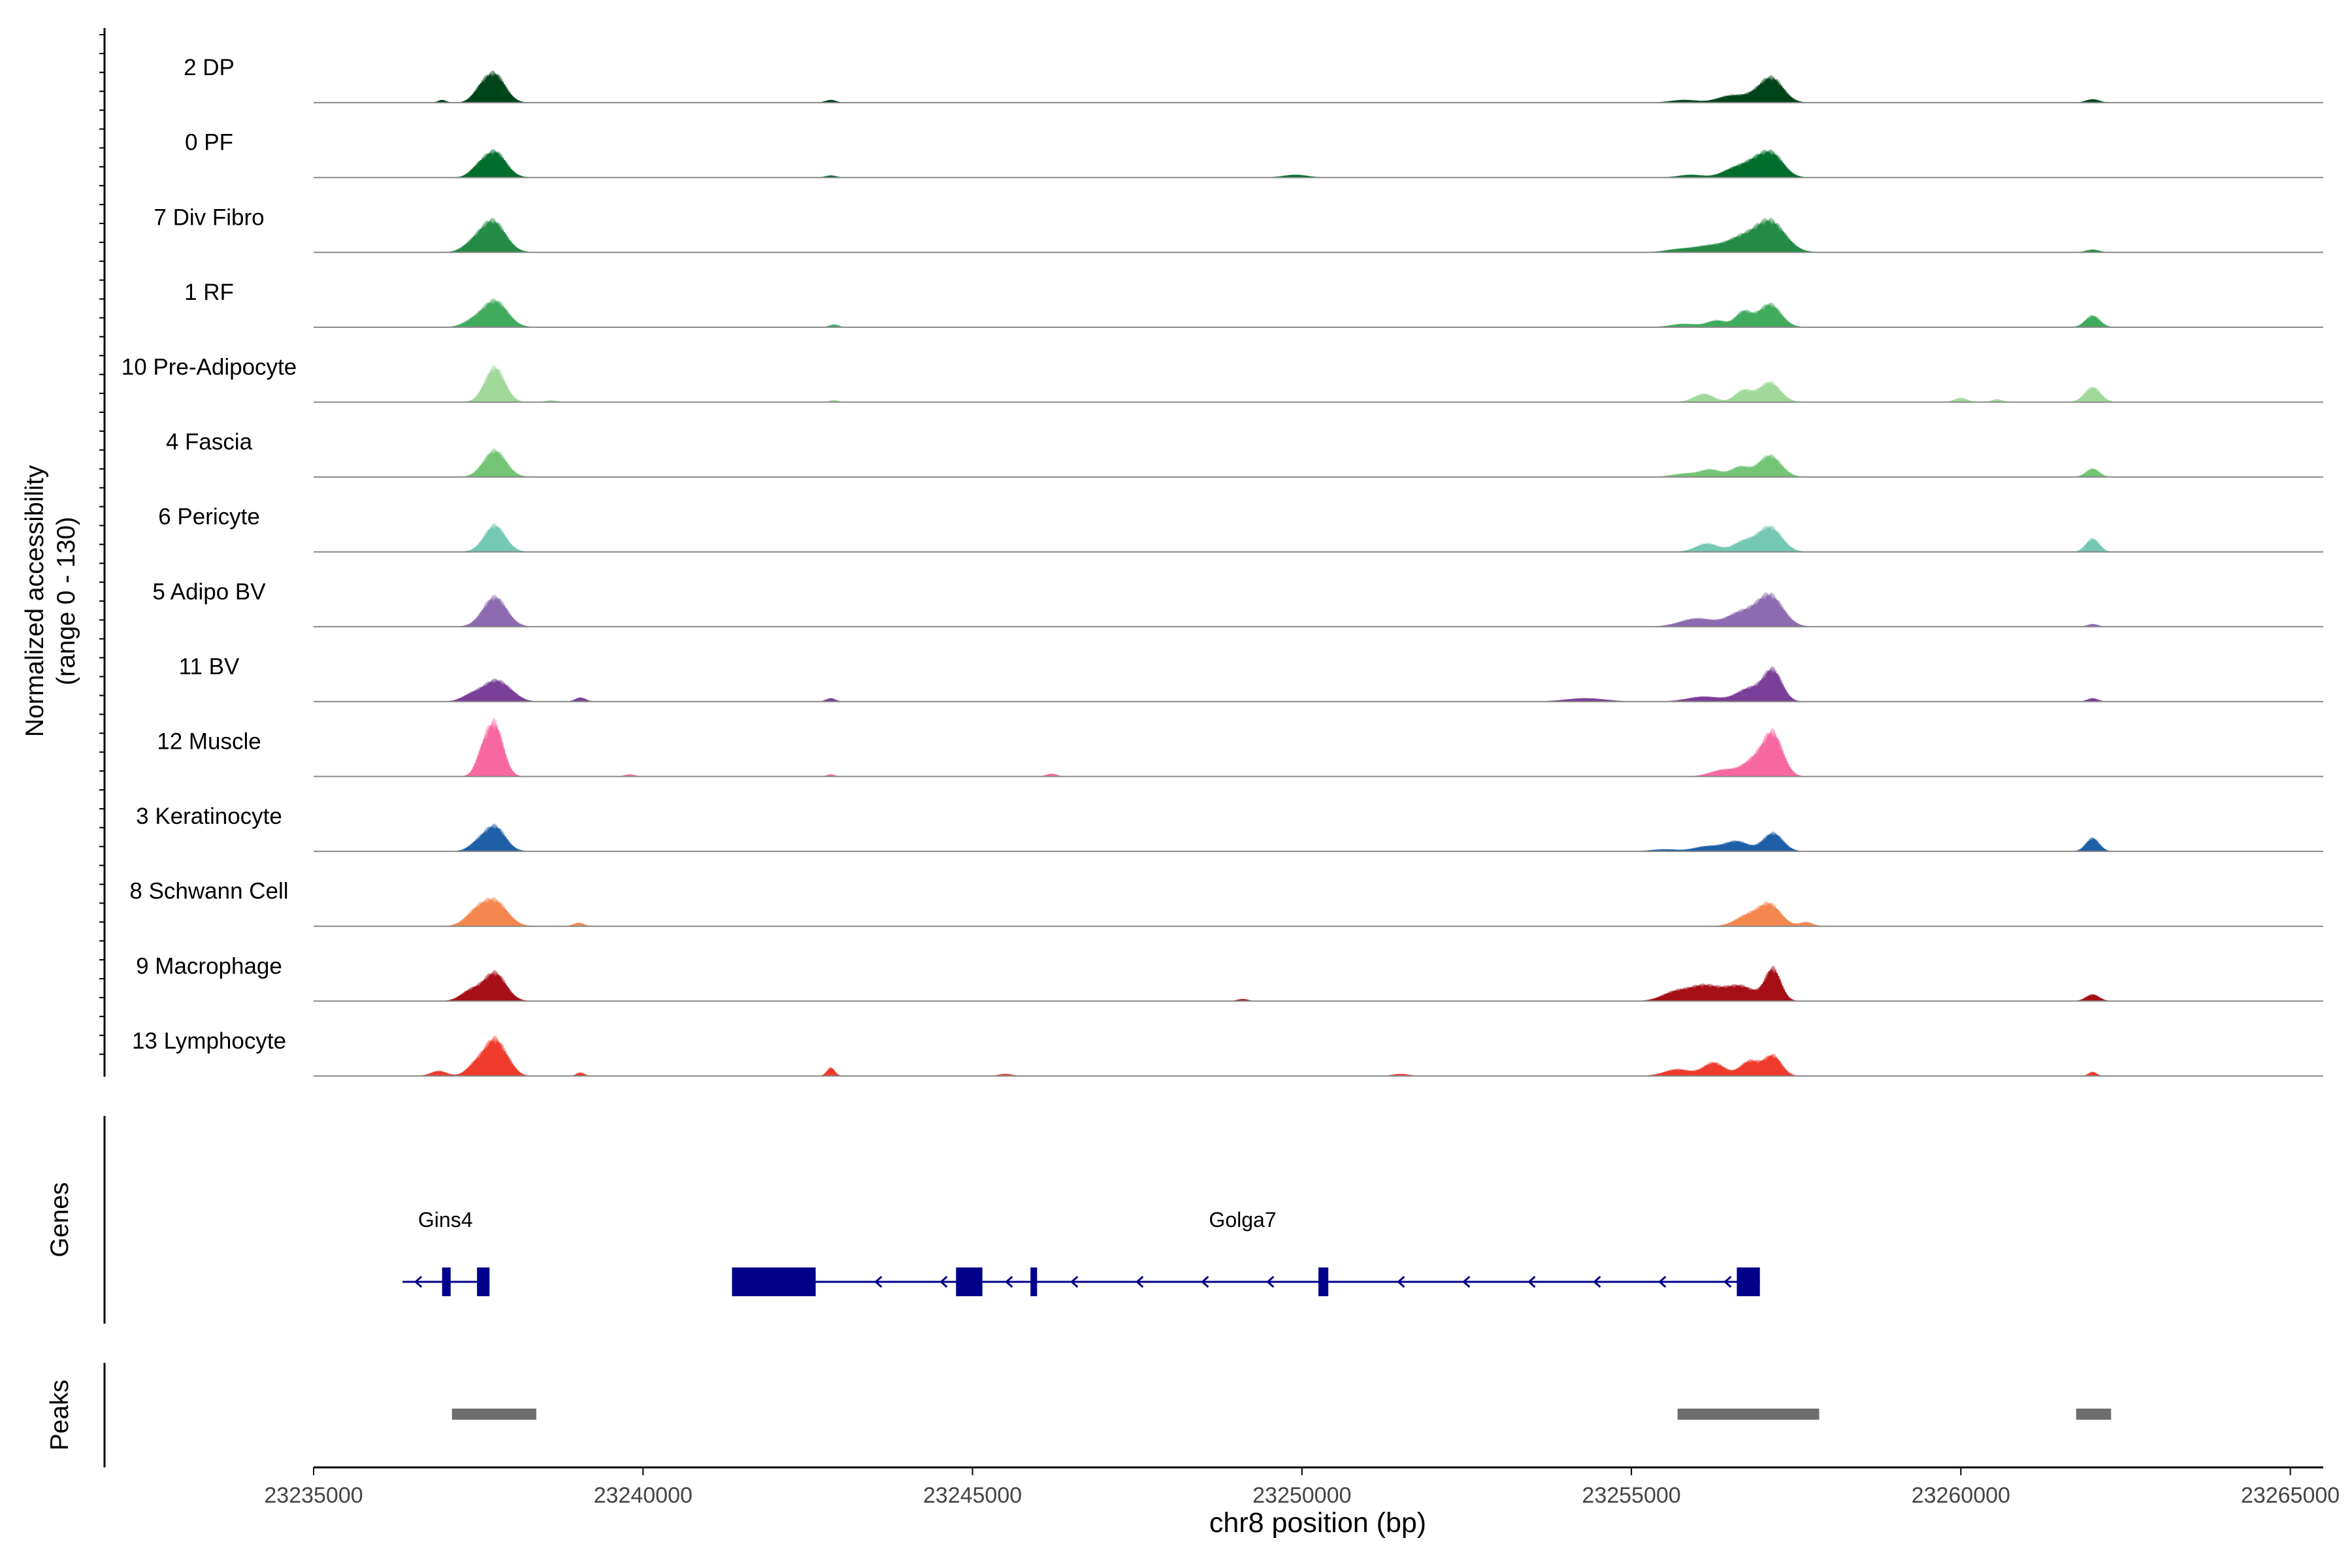  I want to click on gene-gins4: Gins4, so click(446, 1252).